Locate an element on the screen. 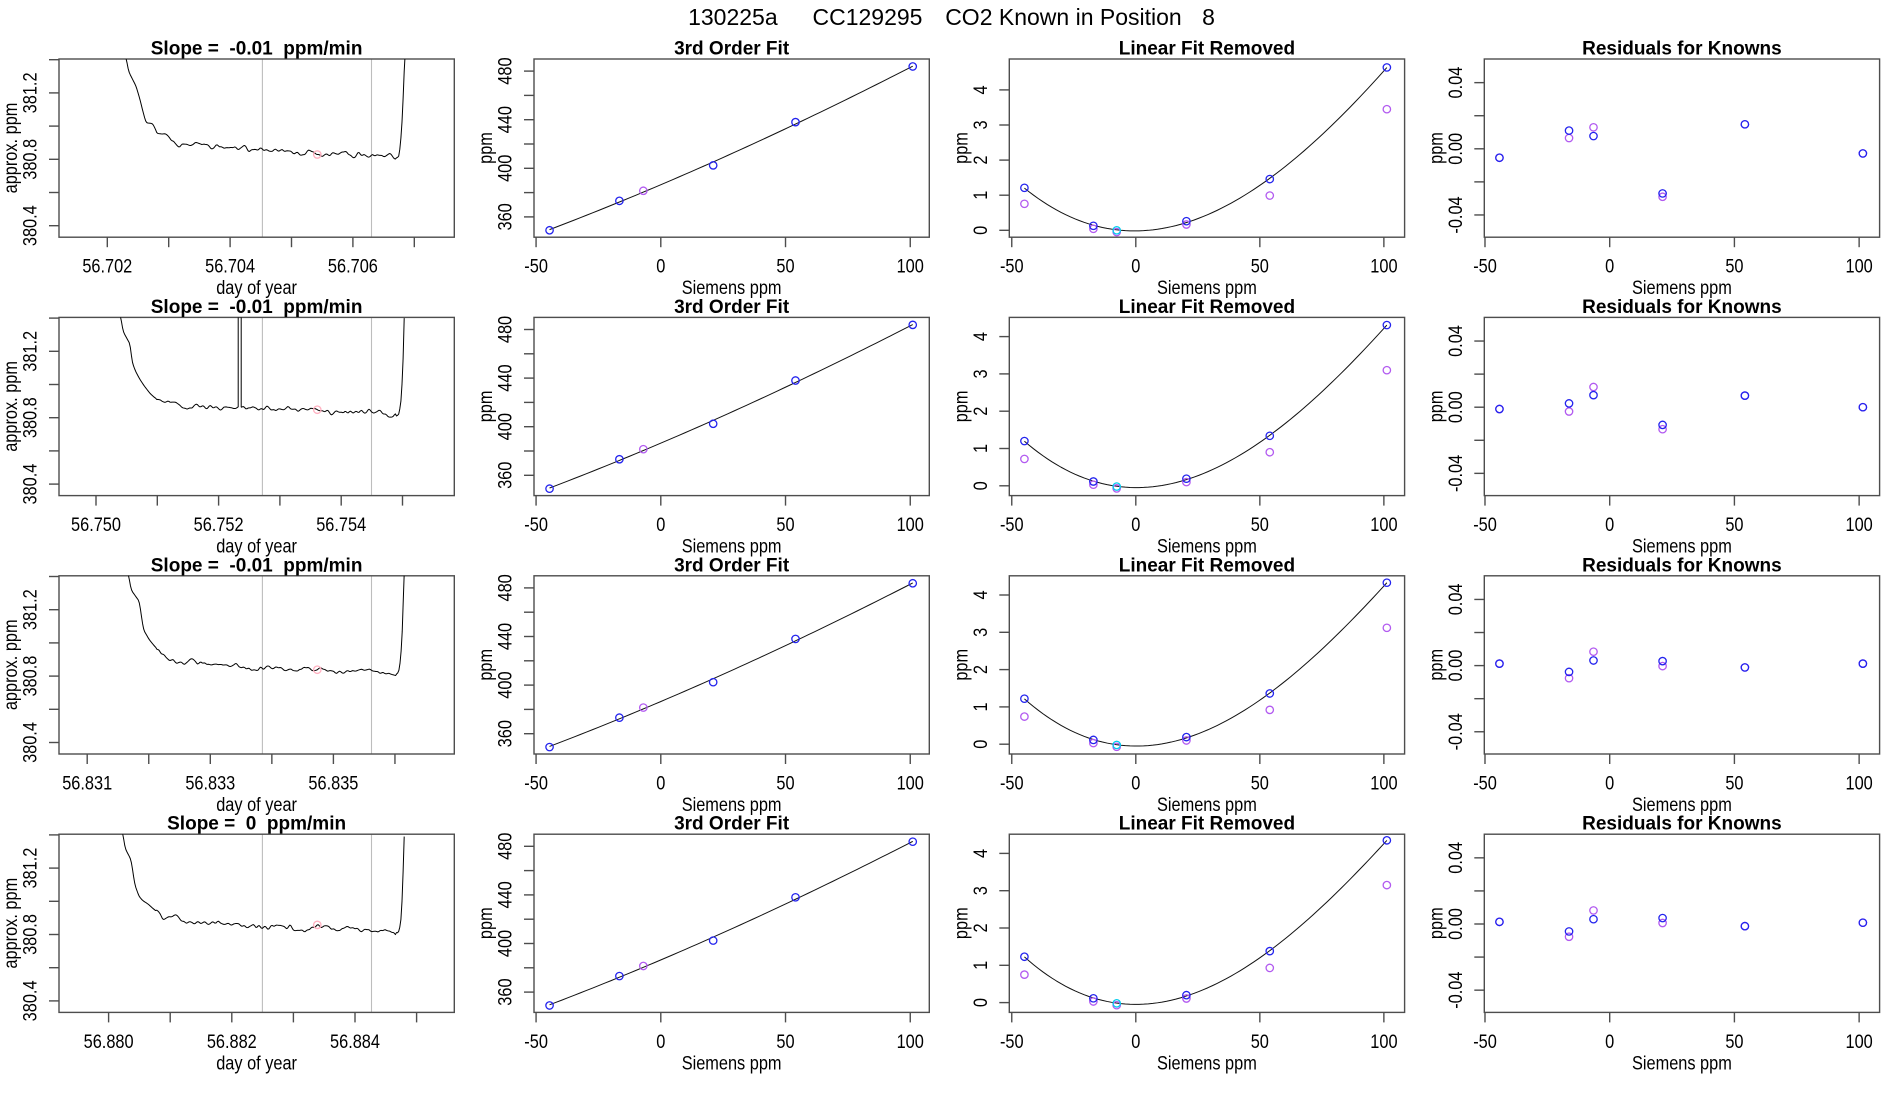 The width and height of the screenshot is (1900, 1100). svg-text: Slope = 0 ppm/min is located at coordinates (256, 824).